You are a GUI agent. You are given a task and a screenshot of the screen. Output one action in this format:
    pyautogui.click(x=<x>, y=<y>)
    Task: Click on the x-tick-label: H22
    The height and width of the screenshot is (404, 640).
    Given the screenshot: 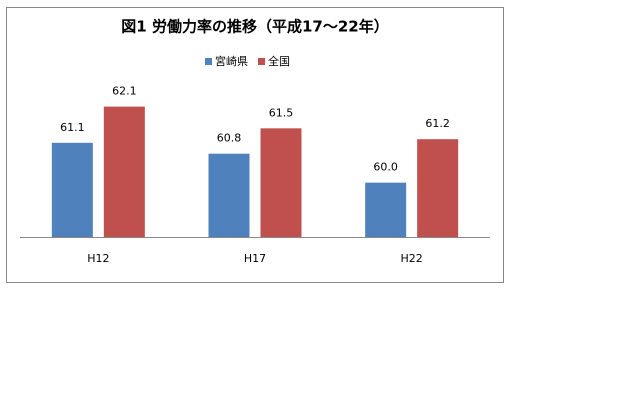 What is the action you would take?
    pyautogui.click(x=412, y=258)
    